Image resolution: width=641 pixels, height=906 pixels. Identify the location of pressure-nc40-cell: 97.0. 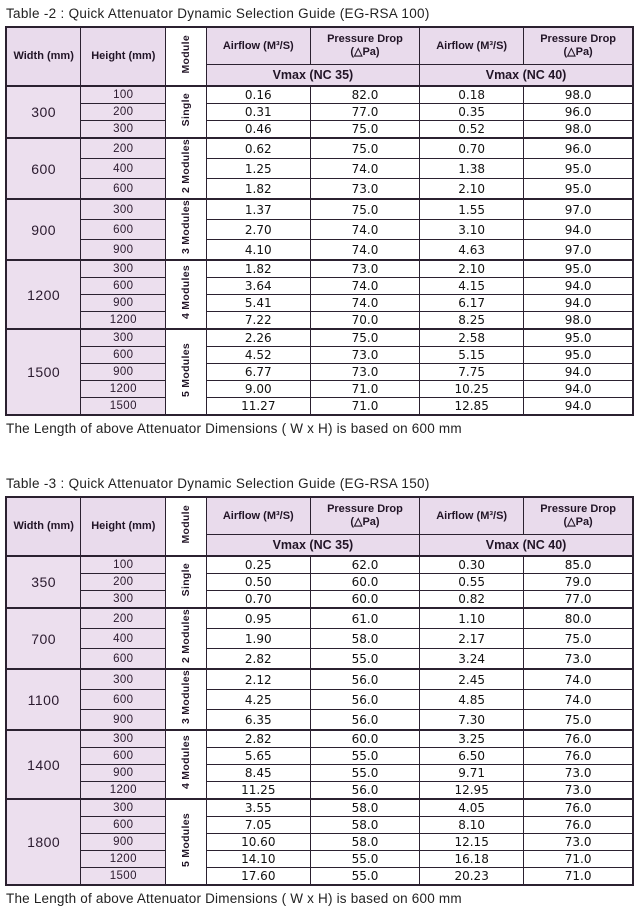
(578, 250).